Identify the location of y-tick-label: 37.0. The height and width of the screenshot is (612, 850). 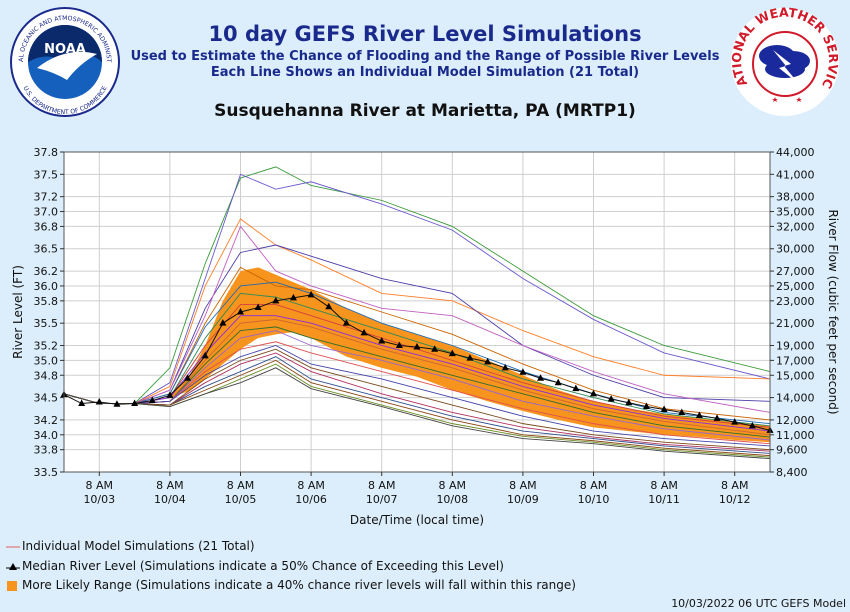
(46, 212).